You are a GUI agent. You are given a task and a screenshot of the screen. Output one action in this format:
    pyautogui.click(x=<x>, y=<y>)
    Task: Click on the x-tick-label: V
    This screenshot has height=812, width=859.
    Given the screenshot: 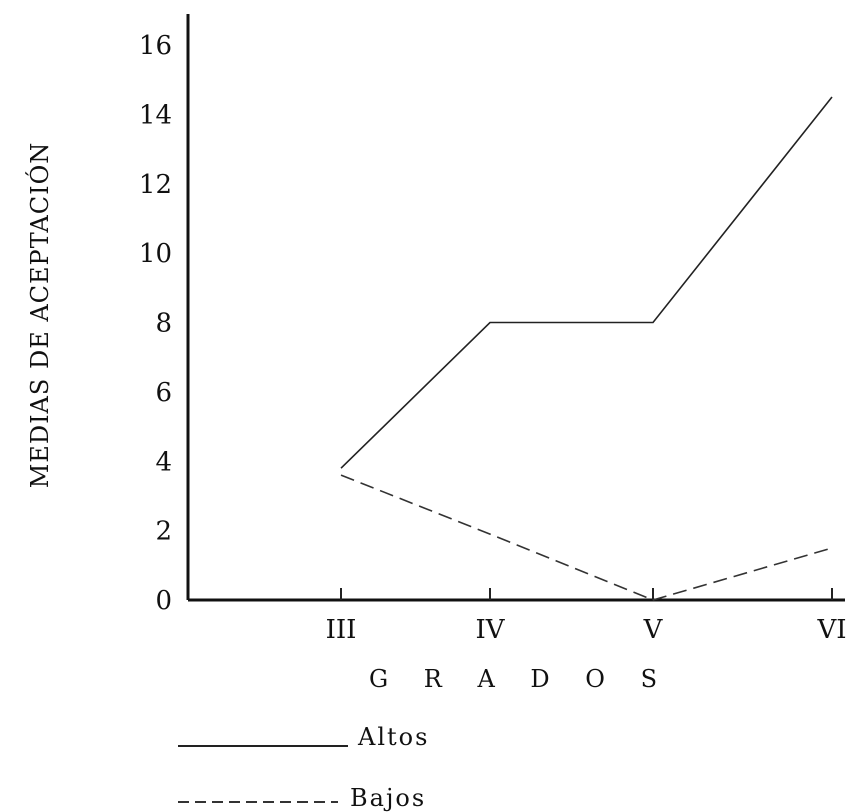 What is the action you would take?
    pyautogui.click(x=653, y=630)
    